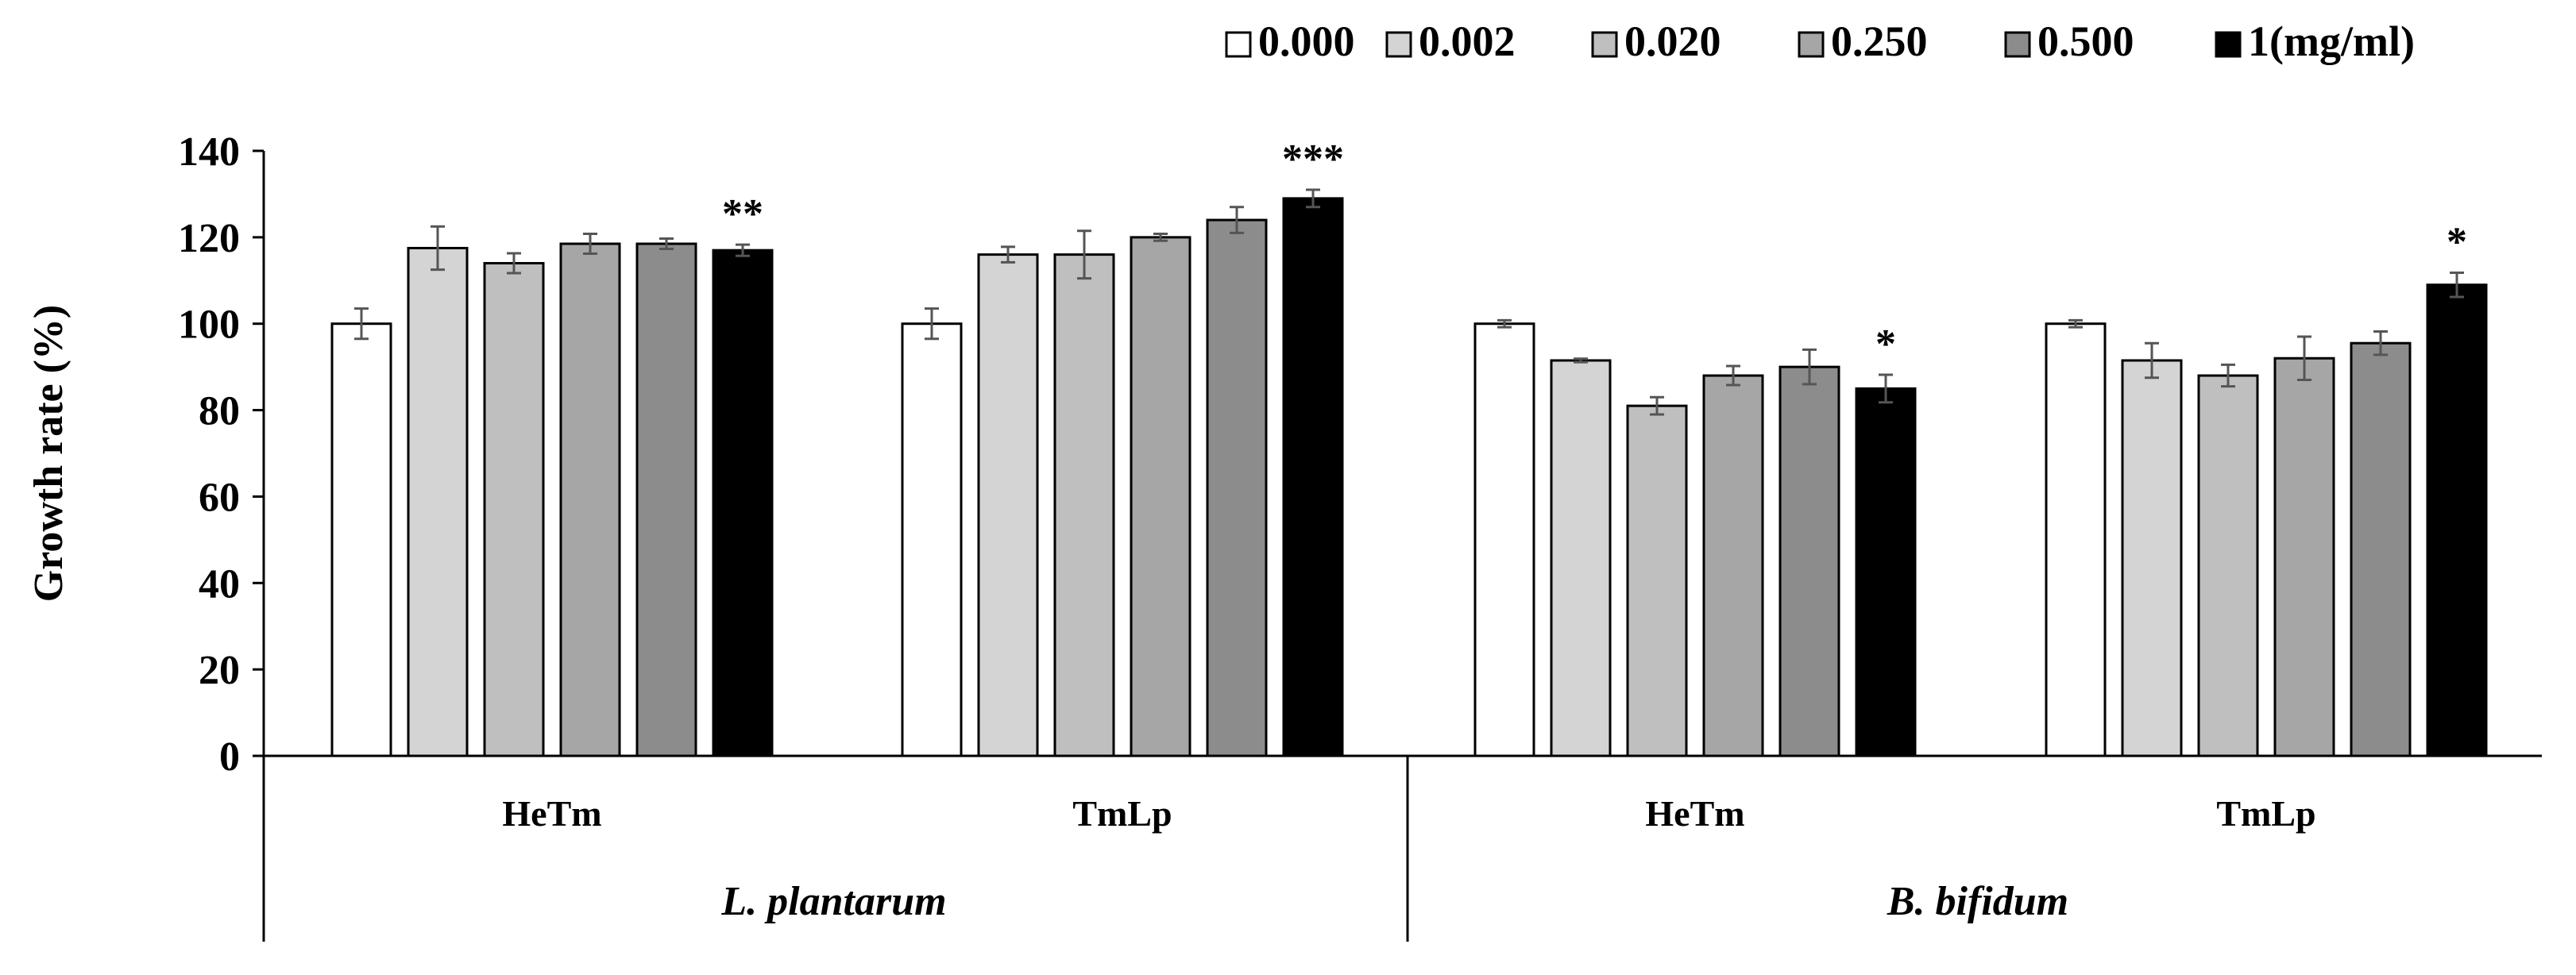 This screenshot has height=975, width=2576. What do you see at coordinates (48, 454) in the screenshot?
I see `y-axis-title: Growth rate (%)` at bounding box center [48, 454].